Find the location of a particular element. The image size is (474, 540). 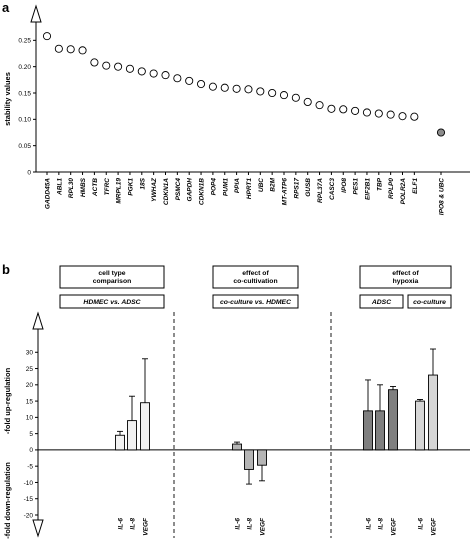

x-tick-label-a: ELF1 is located at coordinates (415, 186).